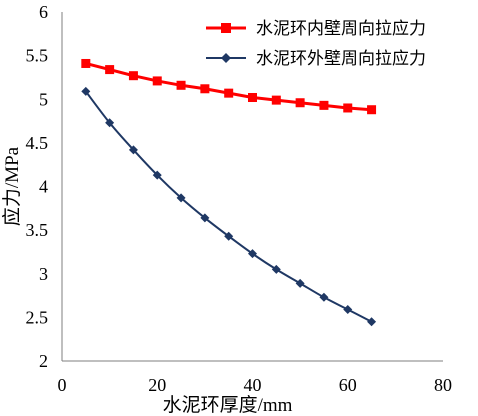 The height and width of the screenshot is (416, 478). Describe the element at coordinates (341, 59) in the screenshot. I see `legend-label: 水泥环外壁周向拉应力` at that location.